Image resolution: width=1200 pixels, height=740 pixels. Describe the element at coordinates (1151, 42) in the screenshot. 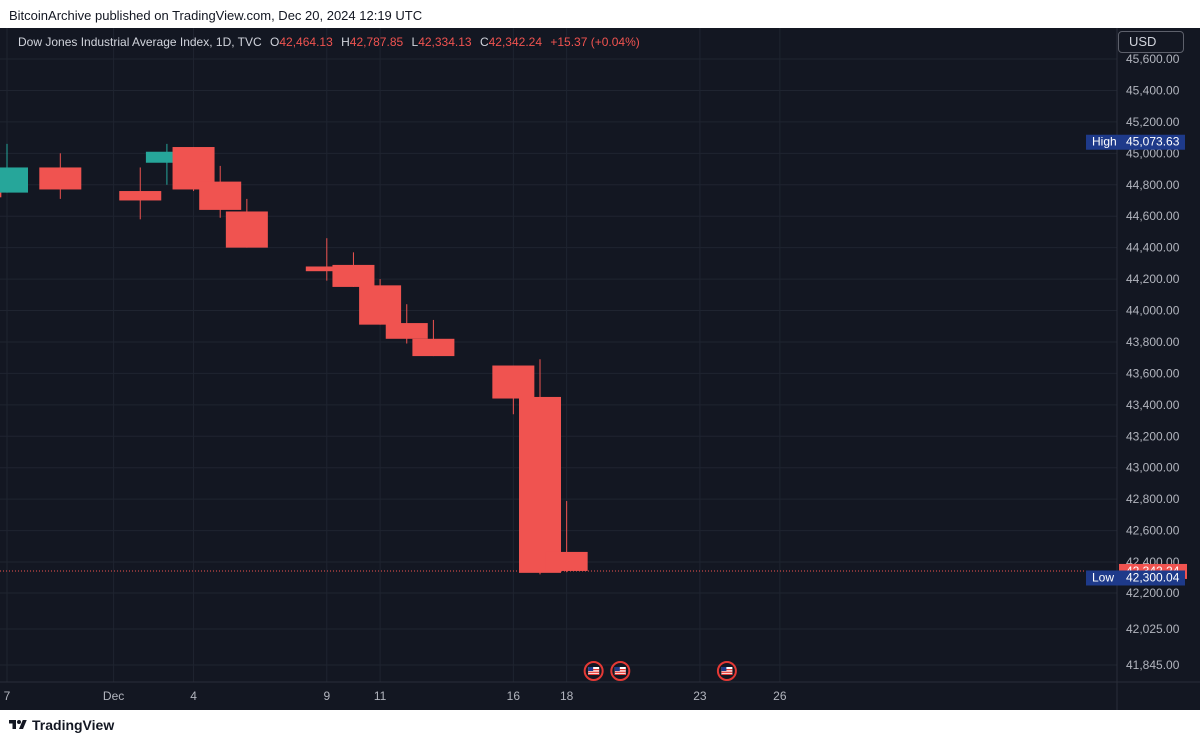

I see `currency-button: USD` at that location.